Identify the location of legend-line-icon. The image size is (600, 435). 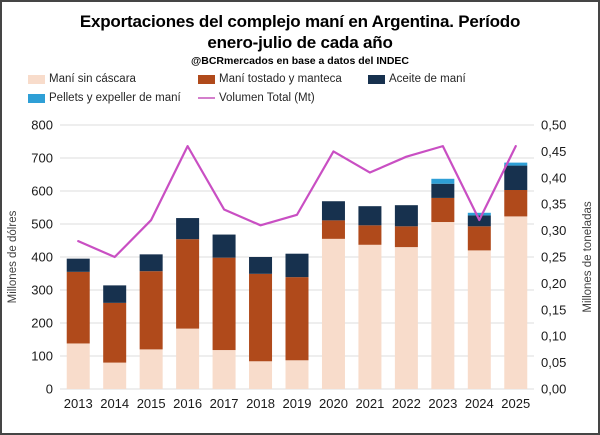
(206, 98).